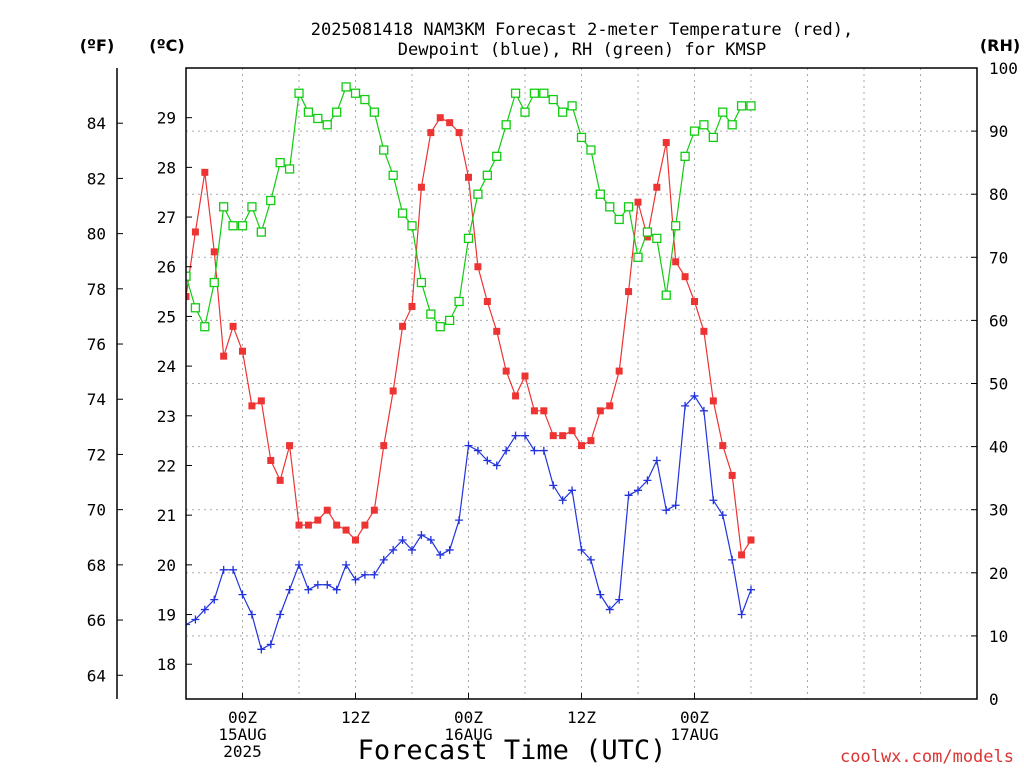  What do you see at coordinates (166, 366) in the screenshot?
I see `celsius-tick-label: 24` at bounding box center [166, 366].